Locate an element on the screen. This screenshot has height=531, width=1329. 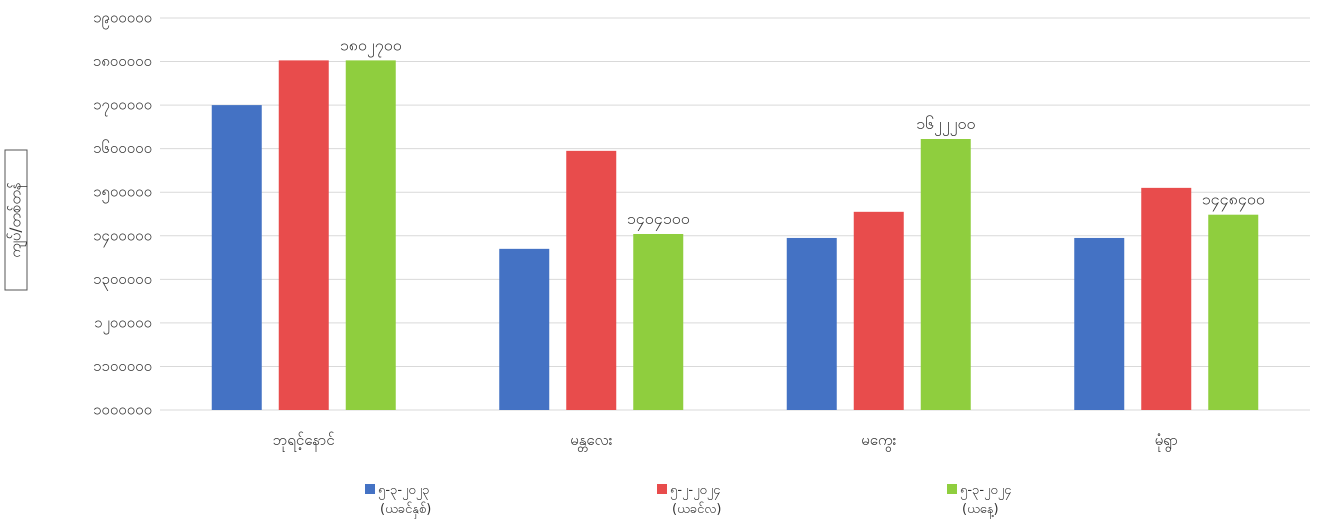
y-tick-label: ၁၆၀၀၀၀၀ is located at coordinates (122, 148).